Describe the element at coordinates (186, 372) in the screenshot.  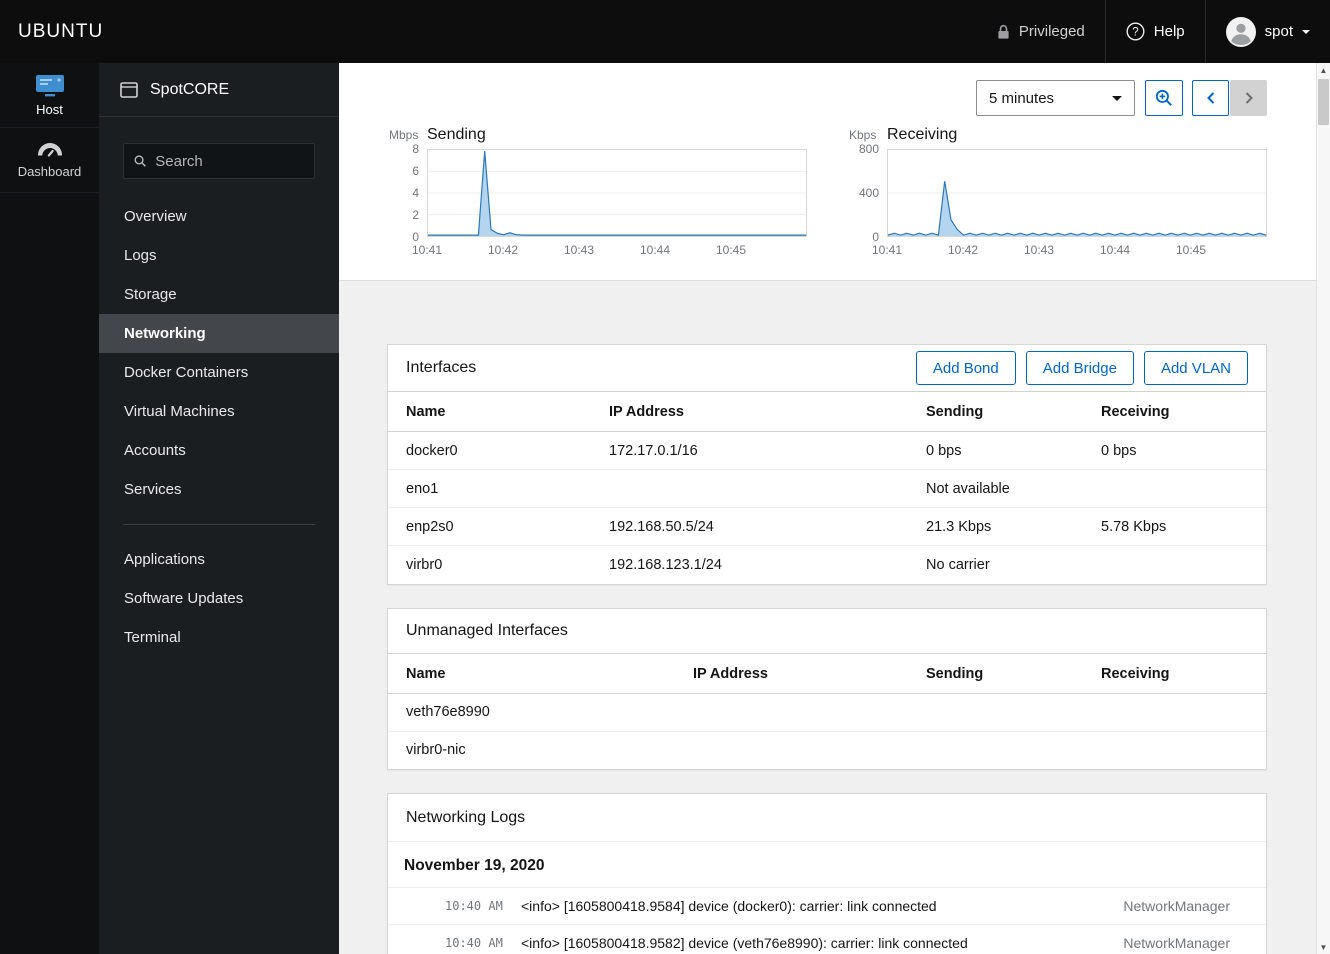
I see `sidebar-item-docker-containers: Docker Containers` at that location.